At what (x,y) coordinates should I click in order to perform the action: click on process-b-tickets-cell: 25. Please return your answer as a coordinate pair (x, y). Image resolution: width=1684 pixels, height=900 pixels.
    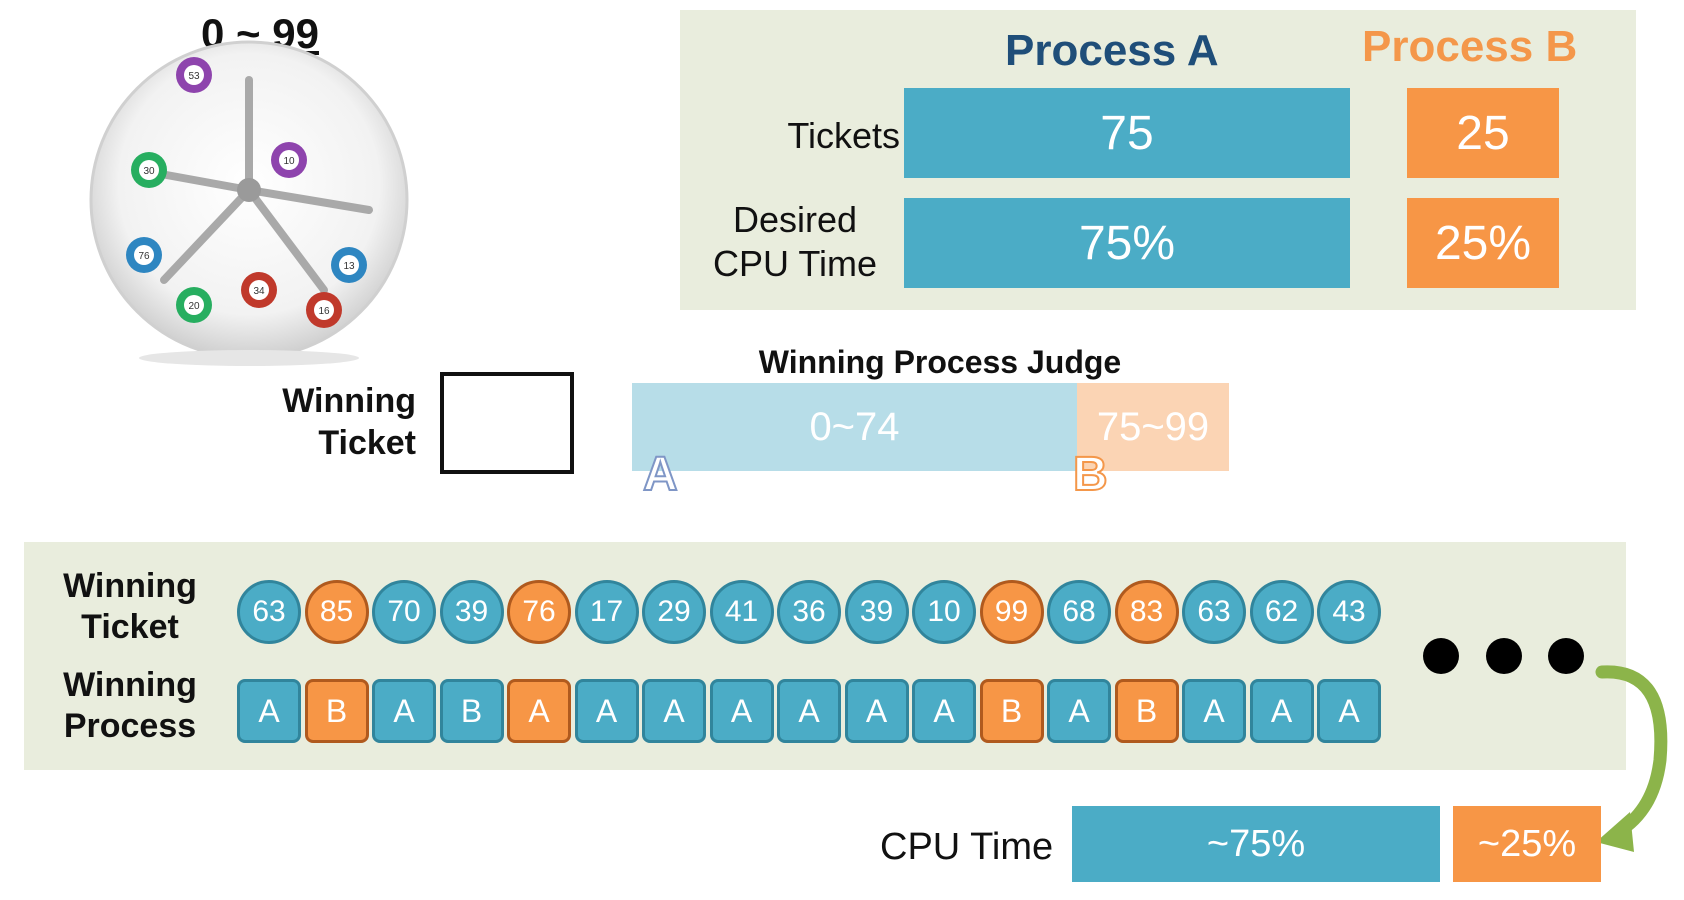
    Looking at the image, I should click on (1483, 133).